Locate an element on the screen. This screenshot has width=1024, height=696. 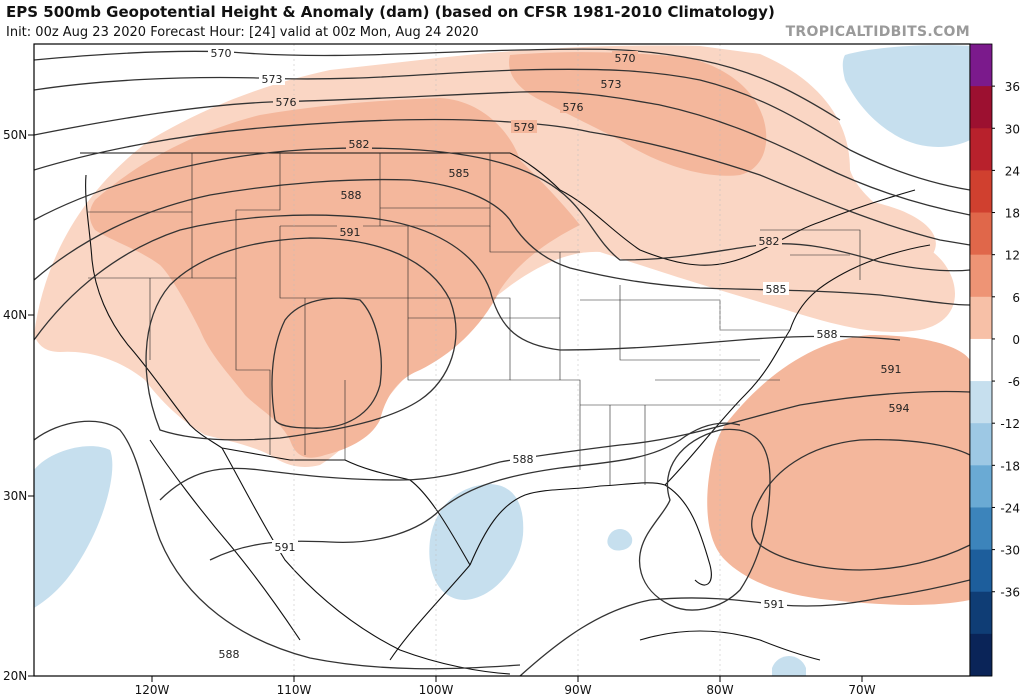
contour-label-594: 594 is located at coordinates (899, 408).